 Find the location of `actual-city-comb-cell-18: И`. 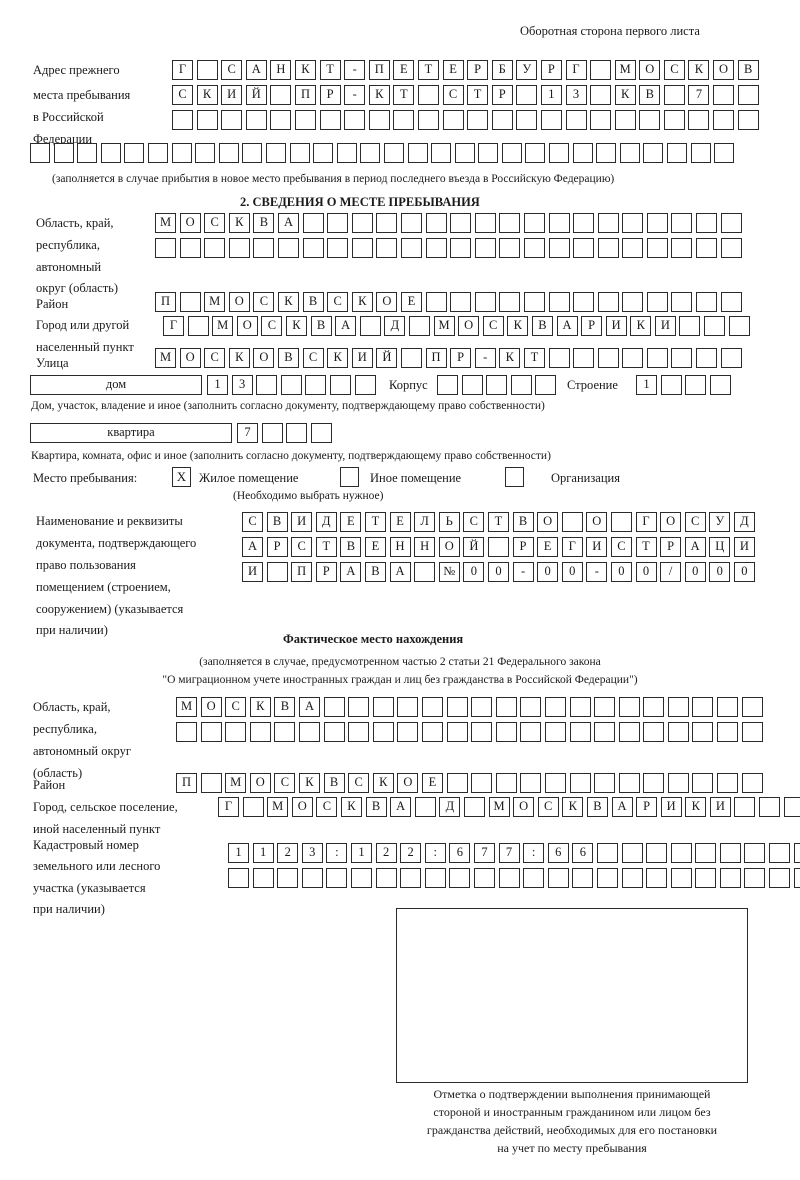

actual-city-comb-cell-18: И is located at coordinates (671, 807).